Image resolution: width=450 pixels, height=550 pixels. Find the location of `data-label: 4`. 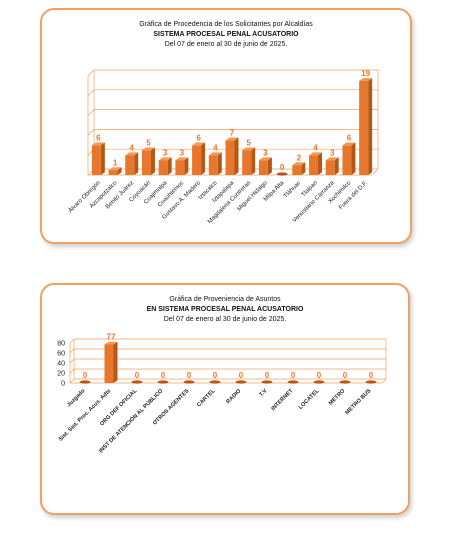

data-label: 4 is located at coordinates (315, 147).